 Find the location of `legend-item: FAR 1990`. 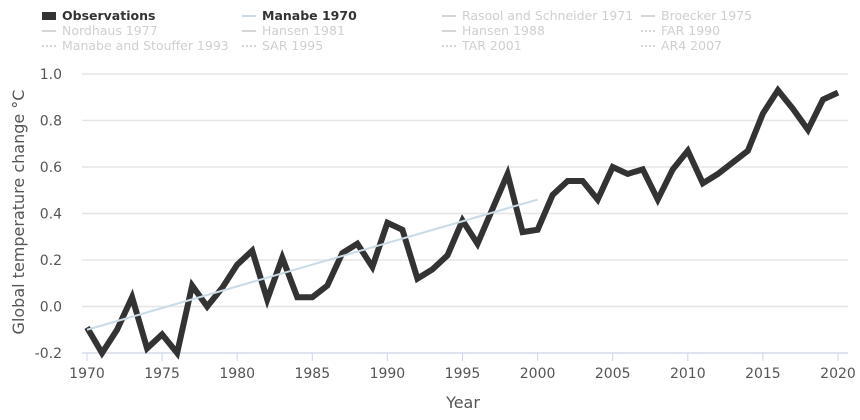

legend-item: FAR 1990 is located at coordinates (680, 30).